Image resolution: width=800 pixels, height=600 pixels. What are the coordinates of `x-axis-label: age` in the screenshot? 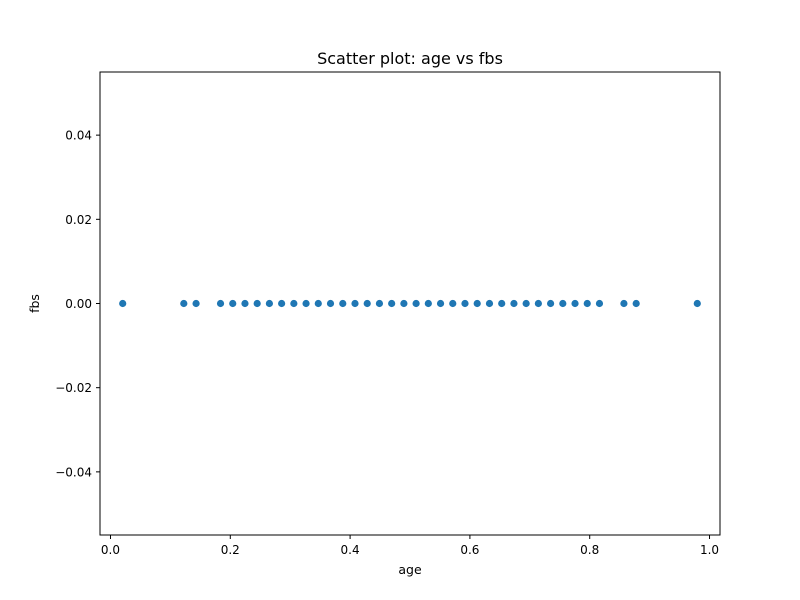 It's located at (410, 569).